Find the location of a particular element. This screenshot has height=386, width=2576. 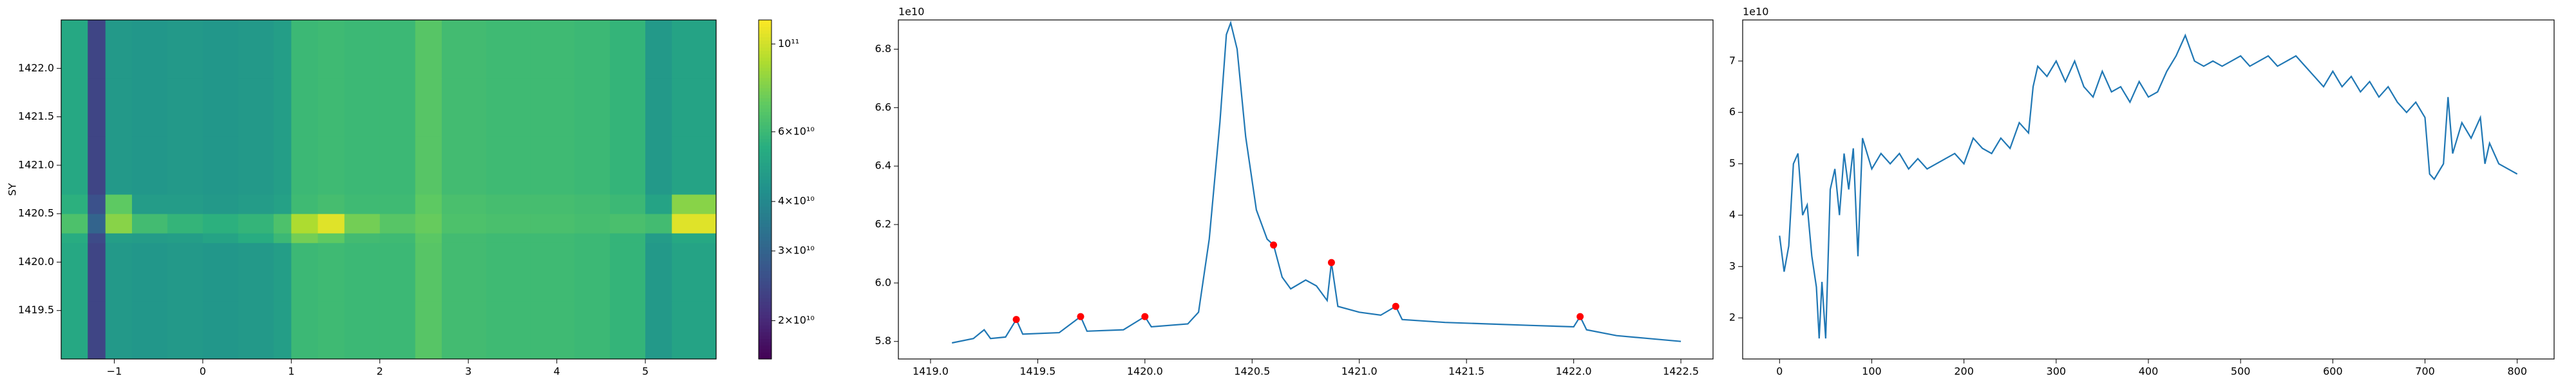

x-tick-label: 5 is located at coordinates (645, 371).